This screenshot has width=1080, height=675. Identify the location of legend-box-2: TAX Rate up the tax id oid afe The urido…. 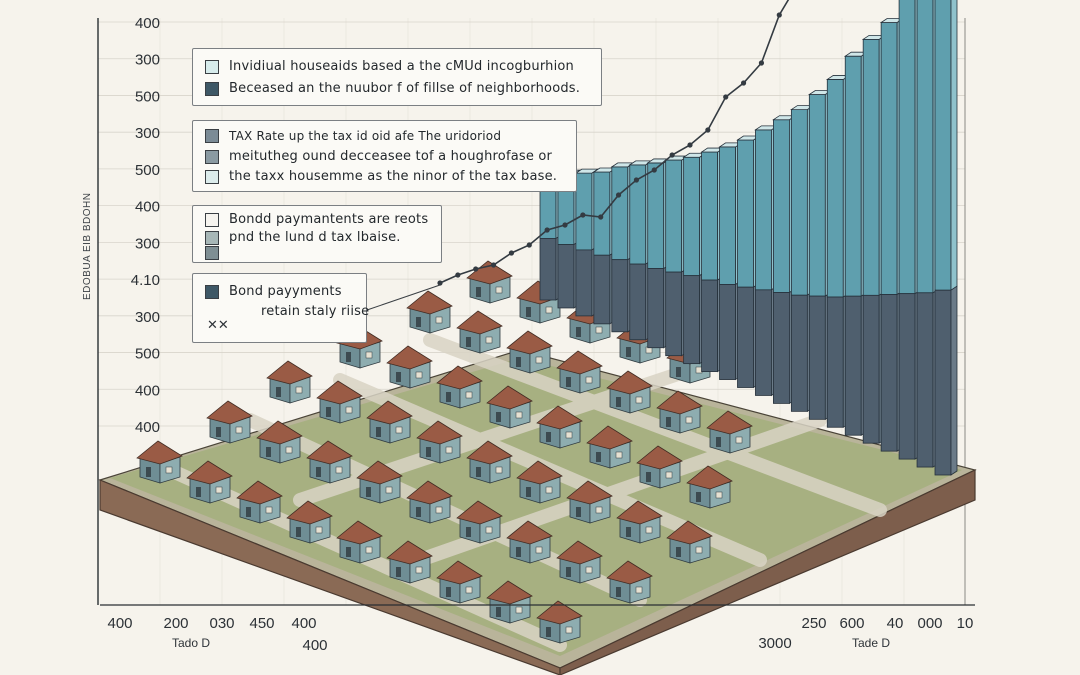
(384, 156).